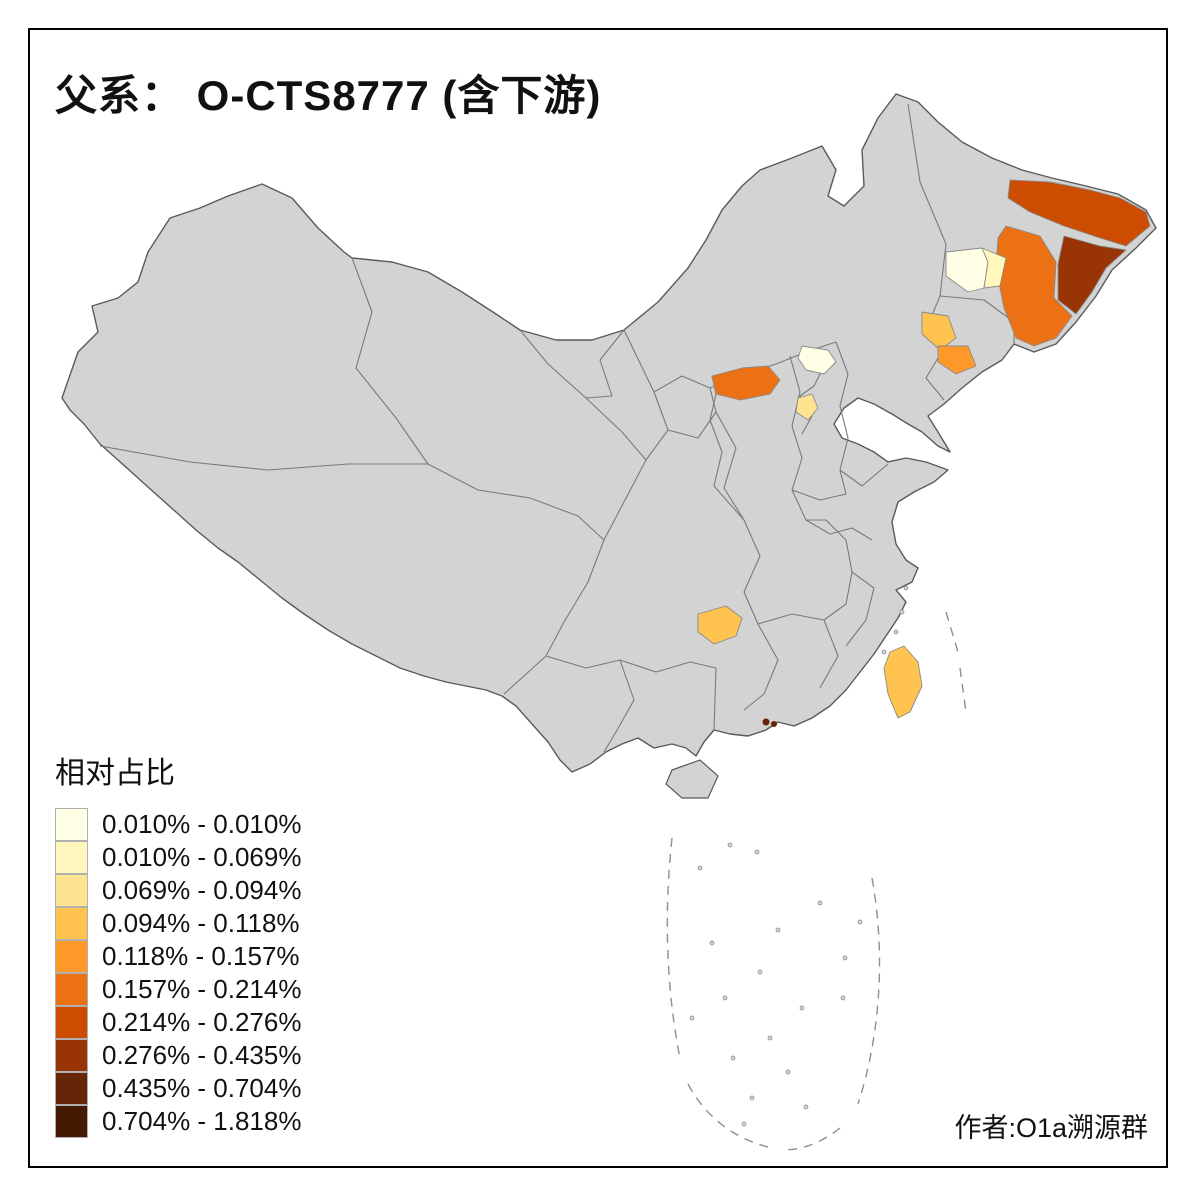  Describe the element at coordinates (202, 857) in the screenshot. I see `legend-item-label: 0.010% - 0.069%` at that location.